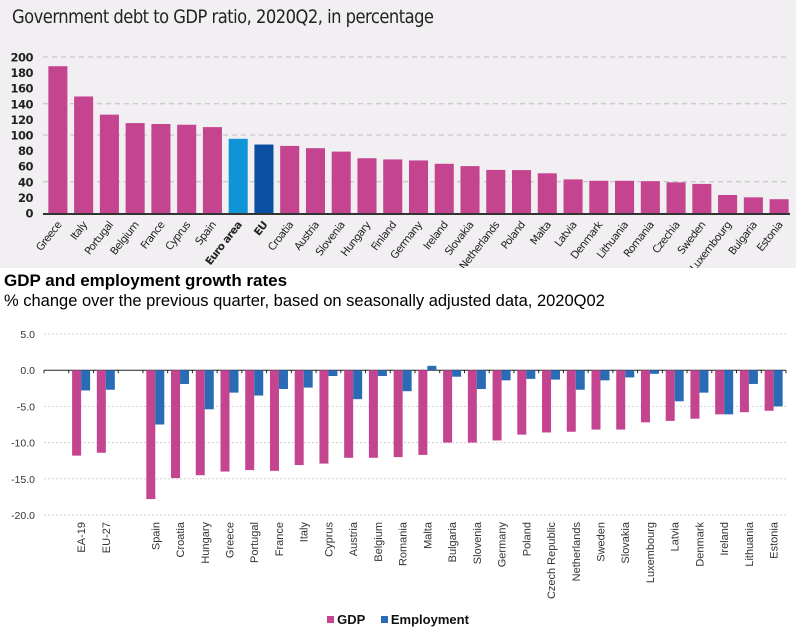 The width and height of the screenshot is (796, 633). I want to click on bar-employment-greece, so click(234, 381).